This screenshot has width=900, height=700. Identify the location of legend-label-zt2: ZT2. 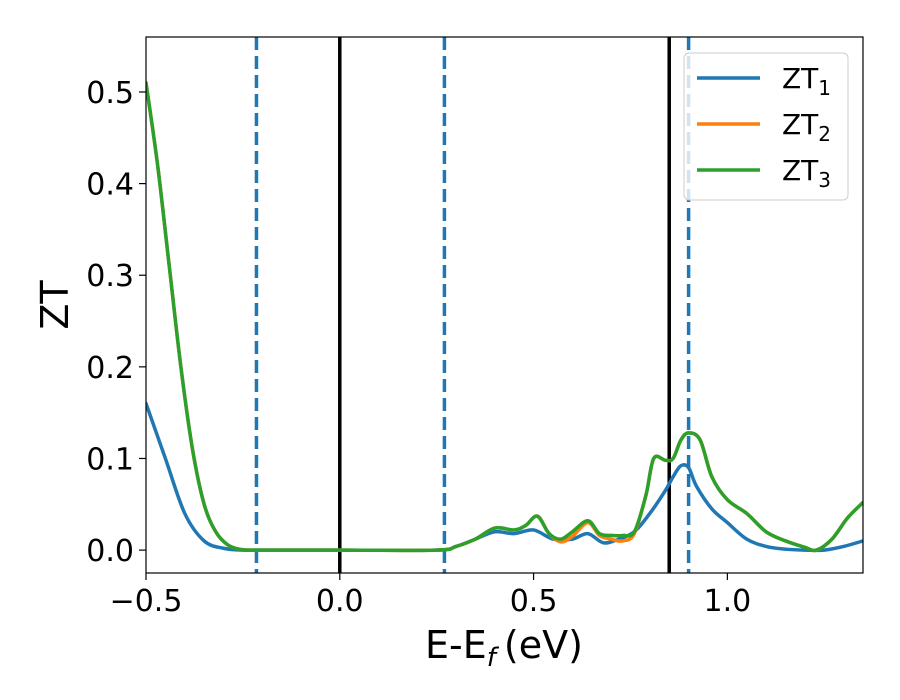
(806, 127).